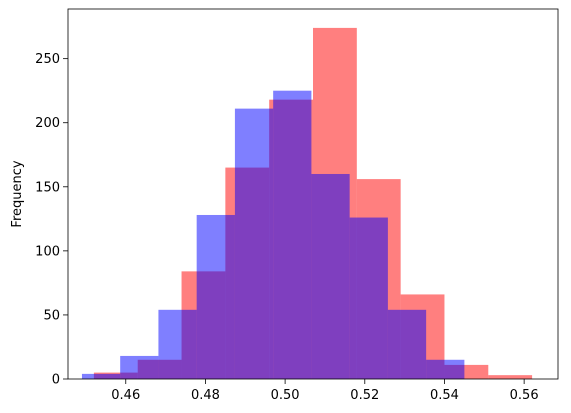  What do you see at coordinates (47, 59) in the screenshot?
I see `y-tick-label: 250` at bounding box center [47, 59].